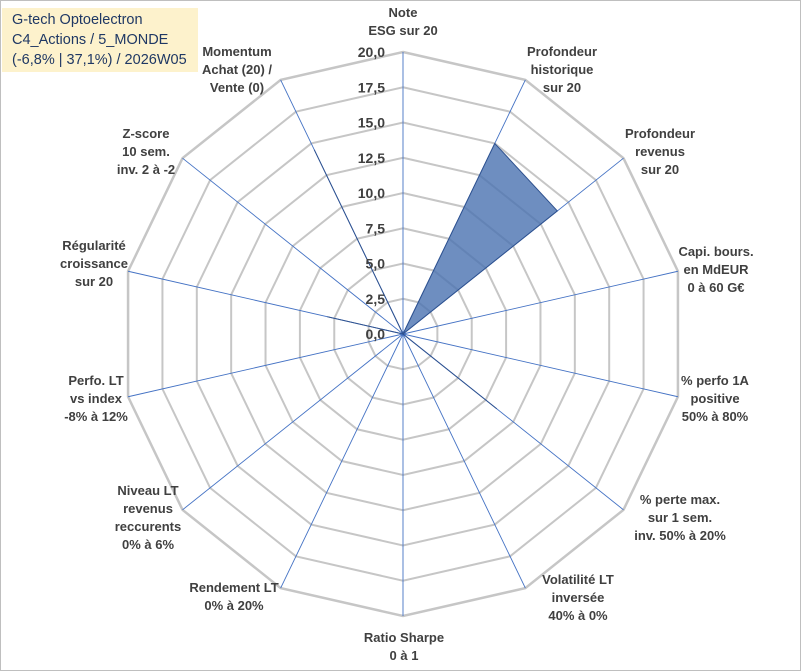  Describe the element at coordinates (96, 398) in the screenshot. I see `axis-label: Perfo. LT vs index -8% à 12%` at that location.